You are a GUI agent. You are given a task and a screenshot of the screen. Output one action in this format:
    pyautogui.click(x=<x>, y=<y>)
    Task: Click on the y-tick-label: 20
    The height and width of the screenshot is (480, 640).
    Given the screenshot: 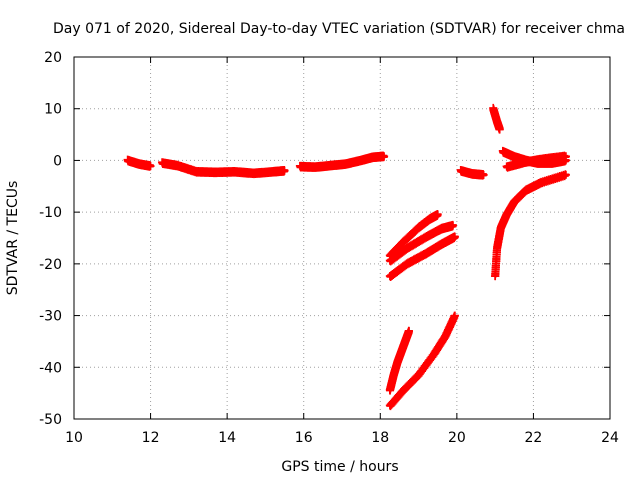 What is the action you would take?
    pyautogui.click(x=53, y=58)
    